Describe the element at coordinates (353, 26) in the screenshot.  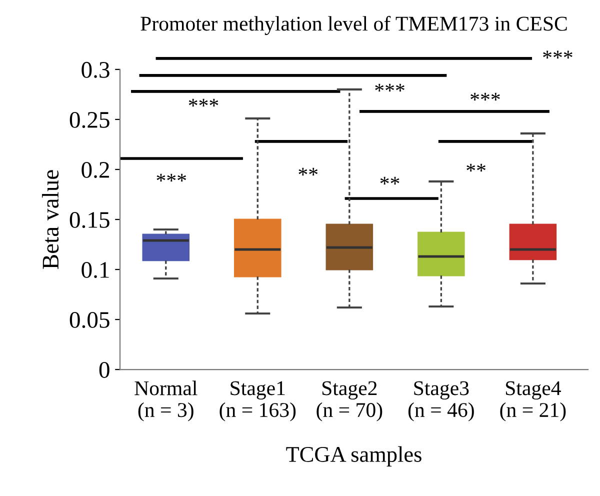
I see `chart-title: Promoter methylation level of TMEM173 in CESC` at that location.